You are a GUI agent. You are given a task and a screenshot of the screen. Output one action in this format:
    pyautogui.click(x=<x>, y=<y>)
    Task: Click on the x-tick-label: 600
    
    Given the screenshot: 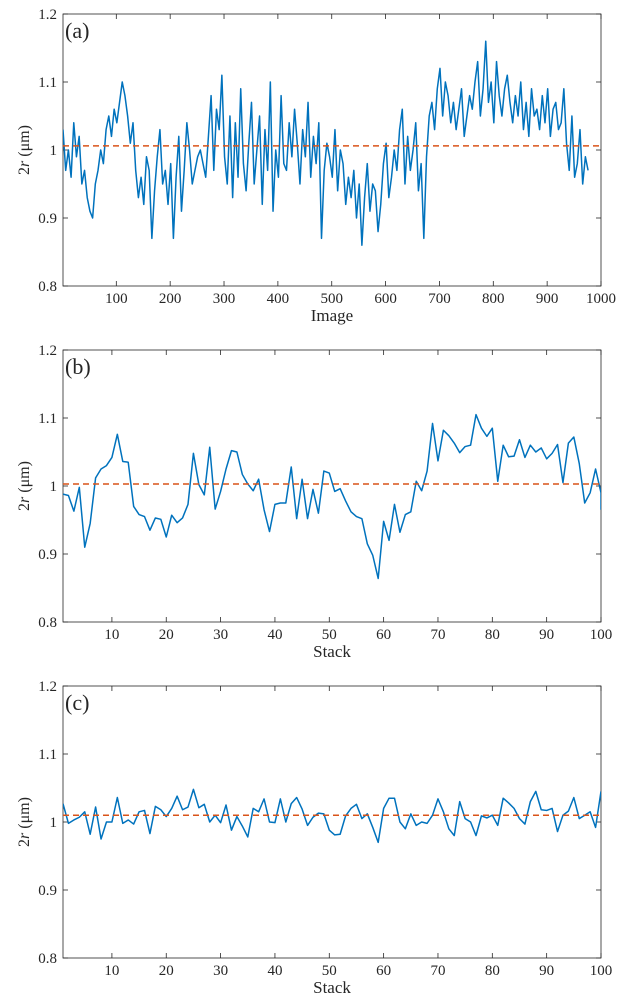 What is the action you would take?
    pyautogui.click(x=385, y=299)
    